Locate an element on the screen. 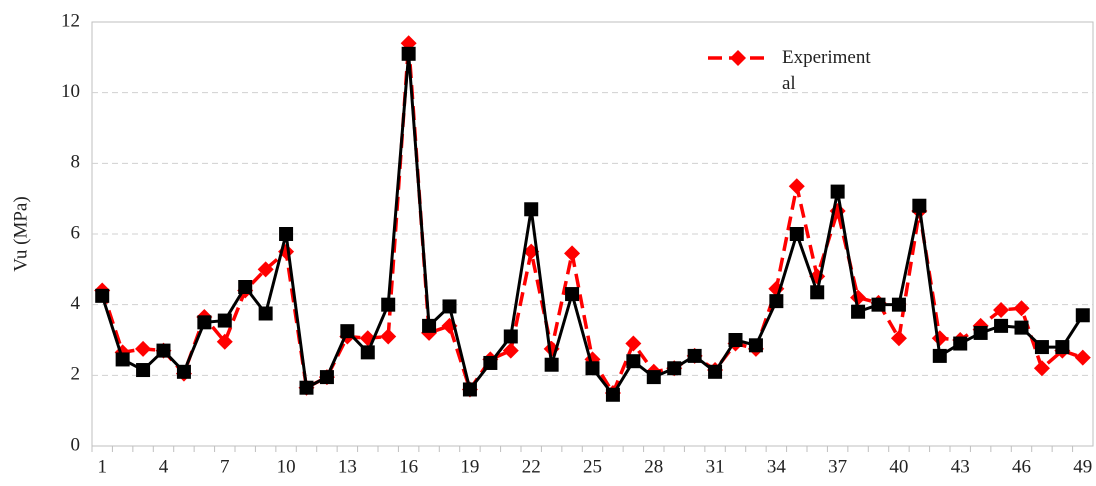 This screenshot has height=486, width=1096. x-tick-label: 37 is located at coordinates (837, 466).